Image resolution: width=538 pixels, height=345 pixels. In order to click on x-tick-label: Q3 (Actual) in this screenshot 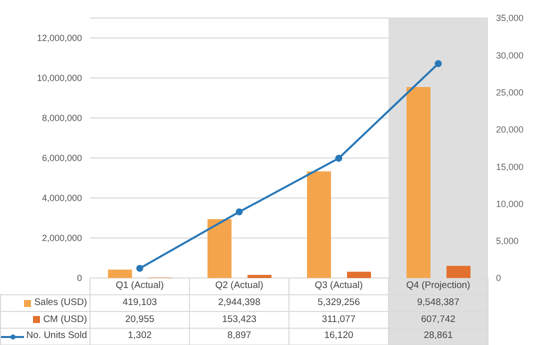, I will do `click(339, 286)`.